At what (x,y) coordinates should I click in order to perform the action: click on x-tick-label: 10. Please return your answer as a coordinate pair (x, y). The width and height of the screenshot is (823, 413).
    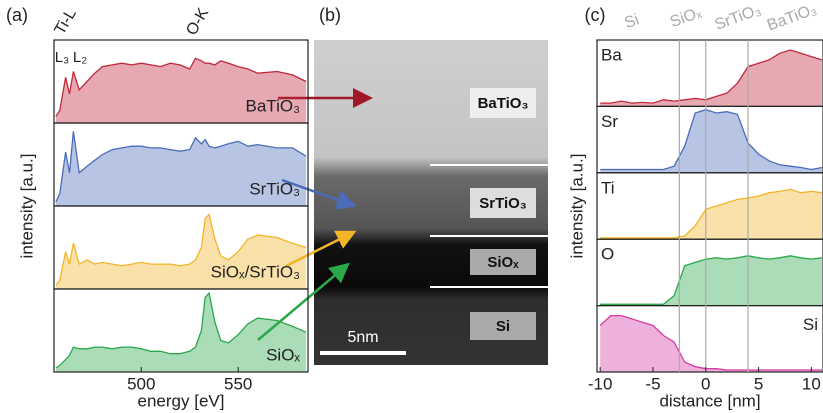
    Looking at the image, I should click on (811, 383).